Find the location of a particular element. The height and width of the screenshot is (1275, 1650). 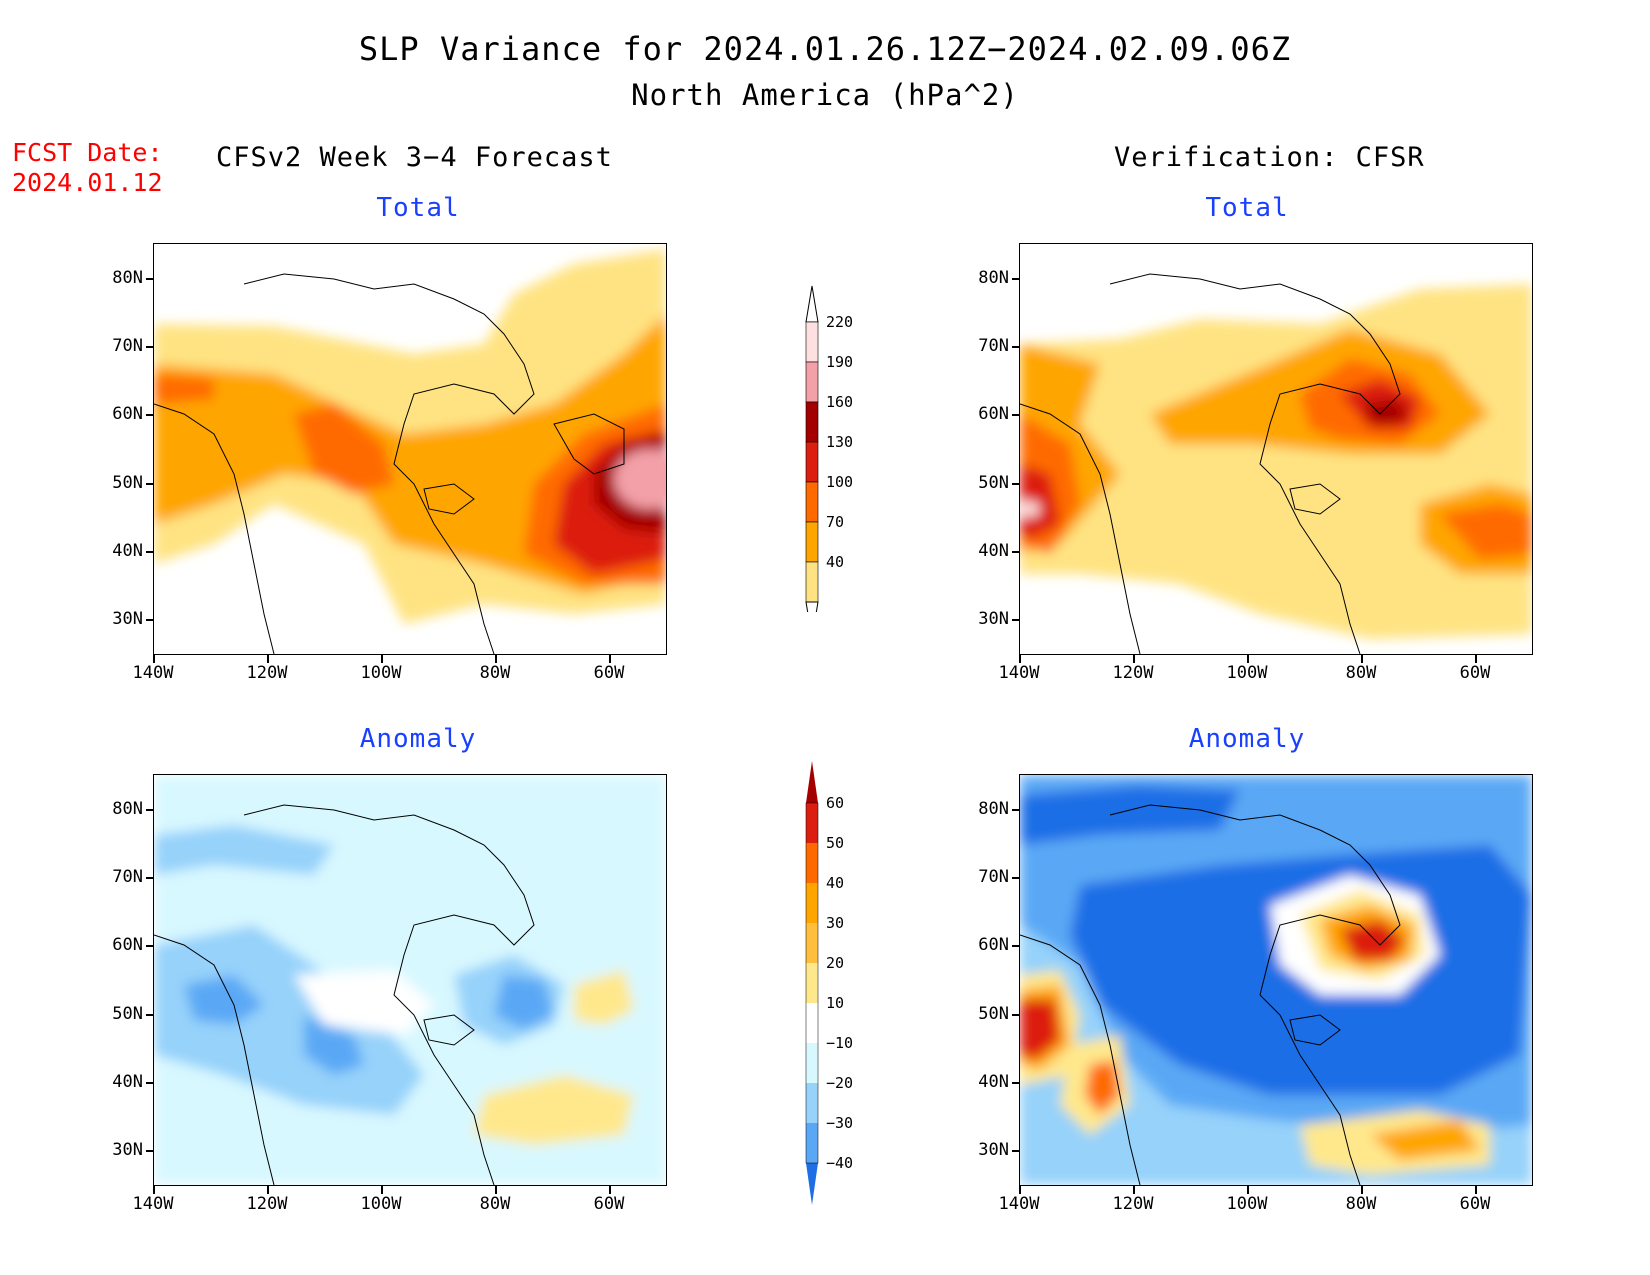

colorbar-anomaly-label: 10 is located at coordinates (835, 1003).